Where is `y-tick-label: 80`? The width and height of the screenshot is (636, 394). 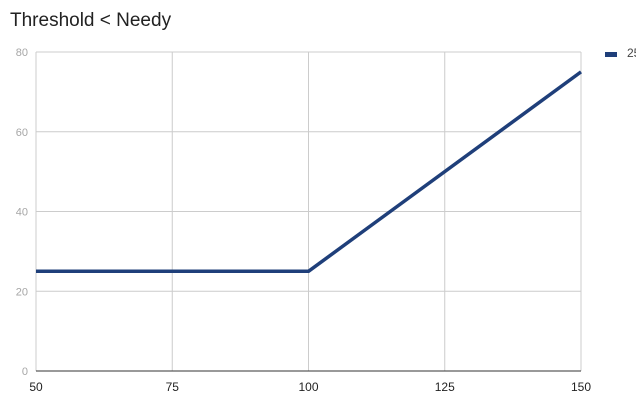 y-tick-label: 80 is located at coordinates (22, 53).